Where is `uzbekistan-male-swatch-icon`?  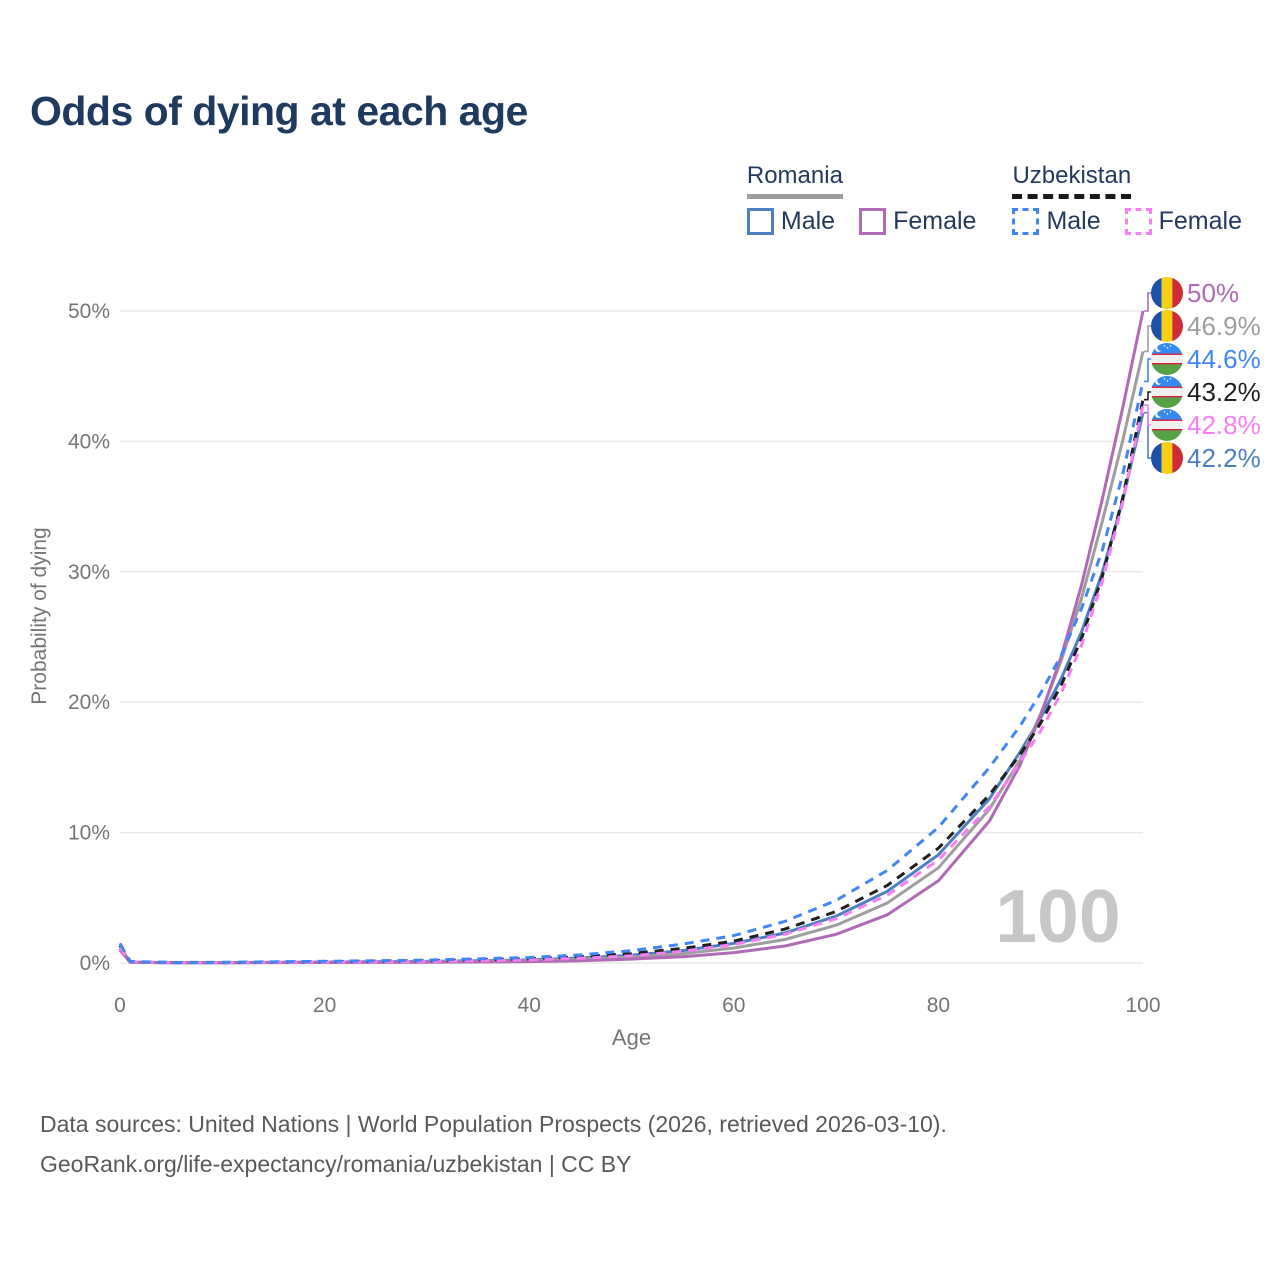 uzbekistan-male-swatch-icon is located at coordinates (1026, 221).